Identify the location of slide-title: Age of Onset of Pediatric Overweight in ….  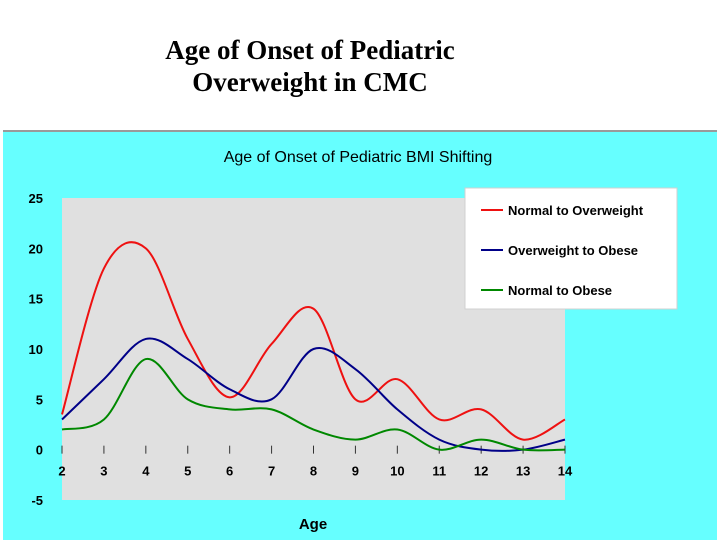
(310, 66).